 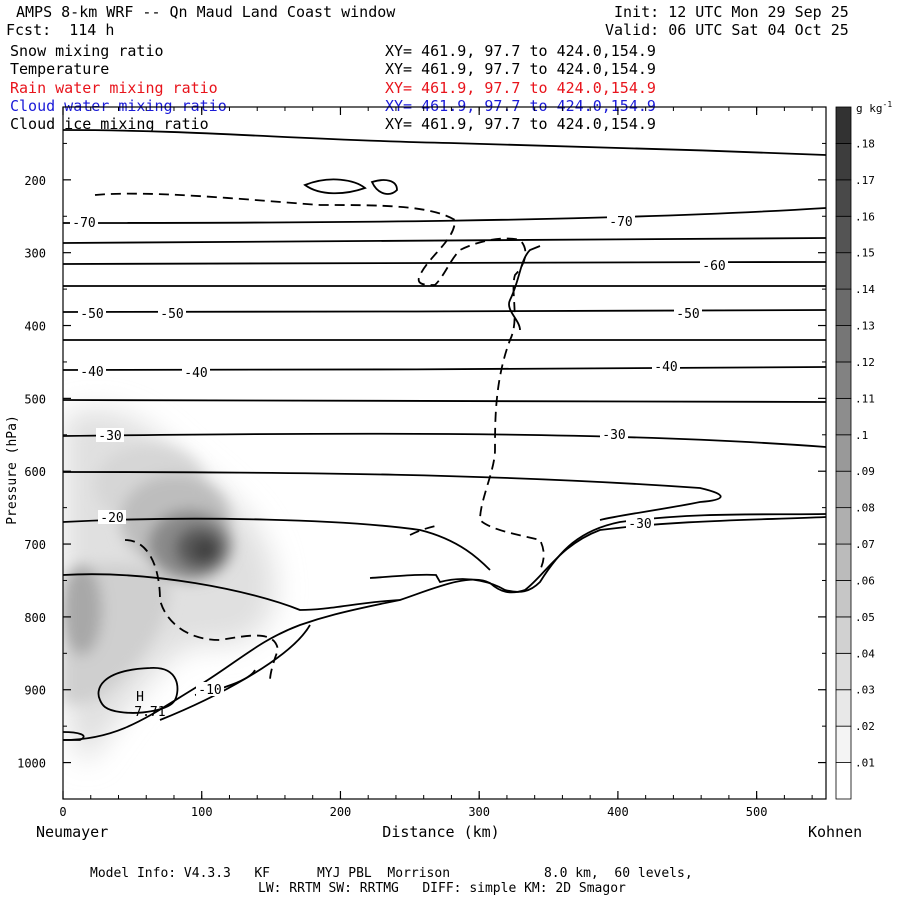 What do you see at coordinates (865, 763) in the screenshot?
I see `colorbar-label: .01` at bounding box center [865, 763].